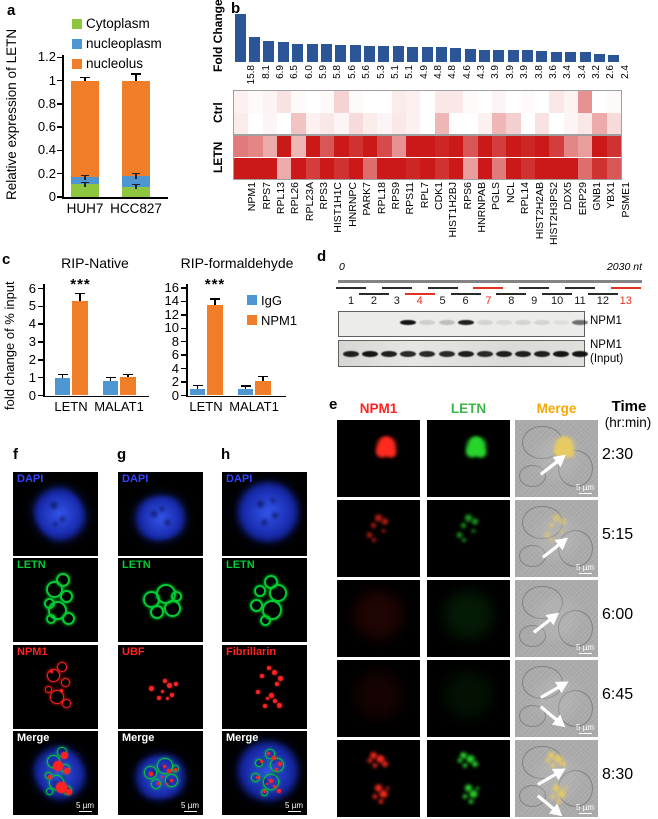  I want to click on tick-label: 4, so click(32, 324).